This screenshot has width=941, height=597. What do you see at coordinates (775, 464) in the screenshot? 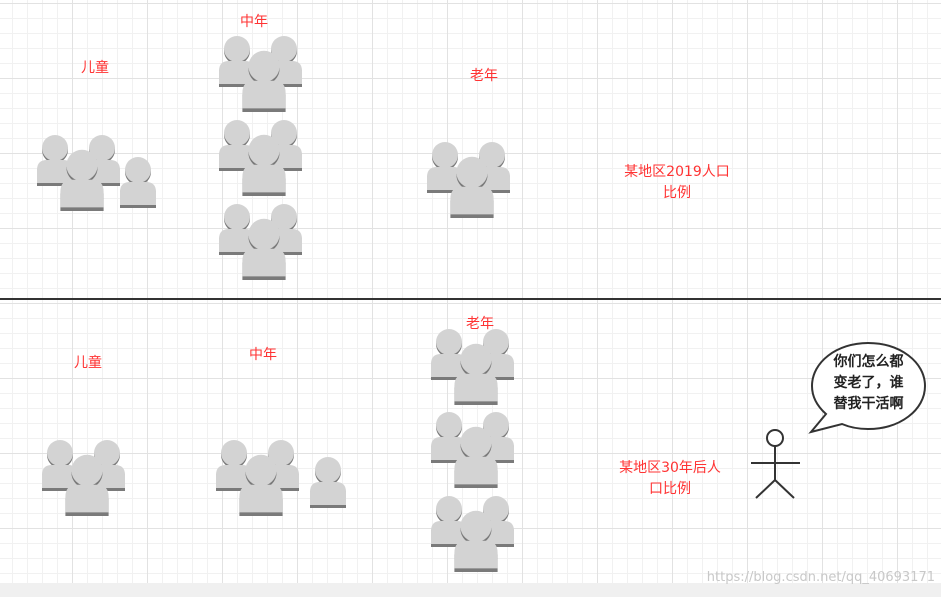
I see `stick-figure-icon` at bounding box center [775, 464].